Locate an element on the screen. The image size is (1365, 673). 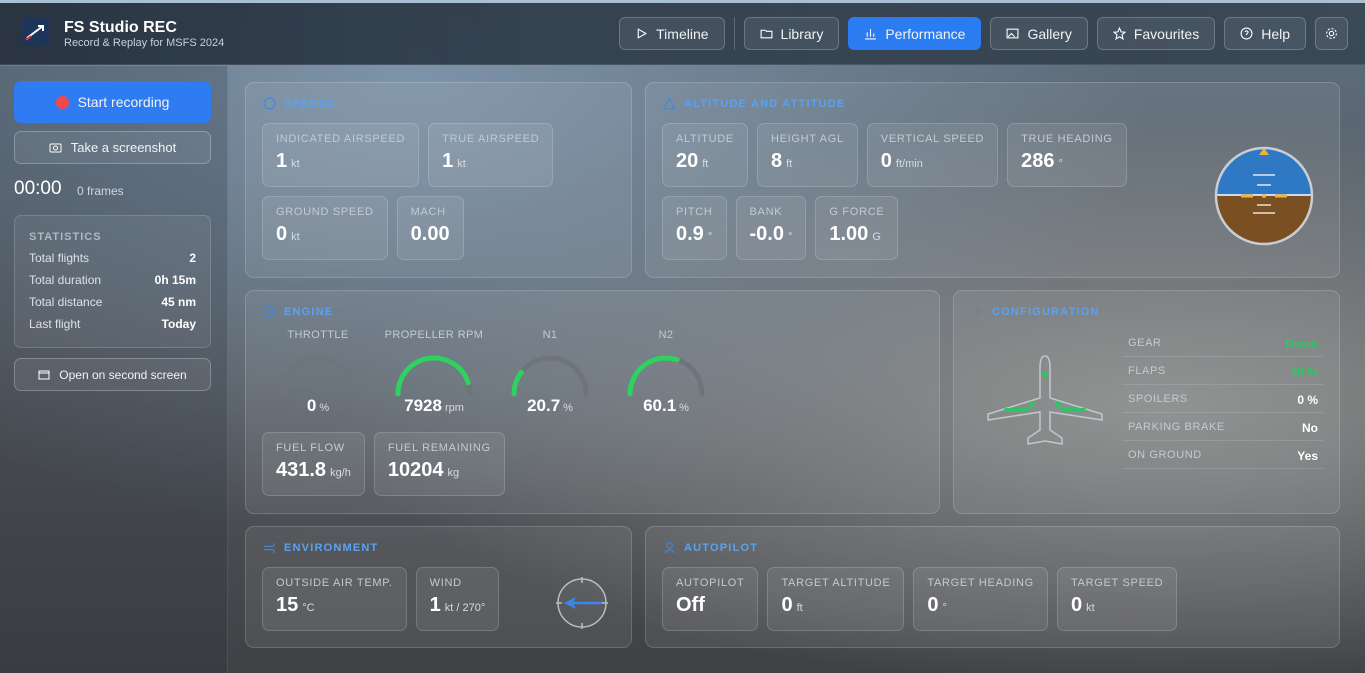
tile-label: MACH is located at coordinates (428, 212).